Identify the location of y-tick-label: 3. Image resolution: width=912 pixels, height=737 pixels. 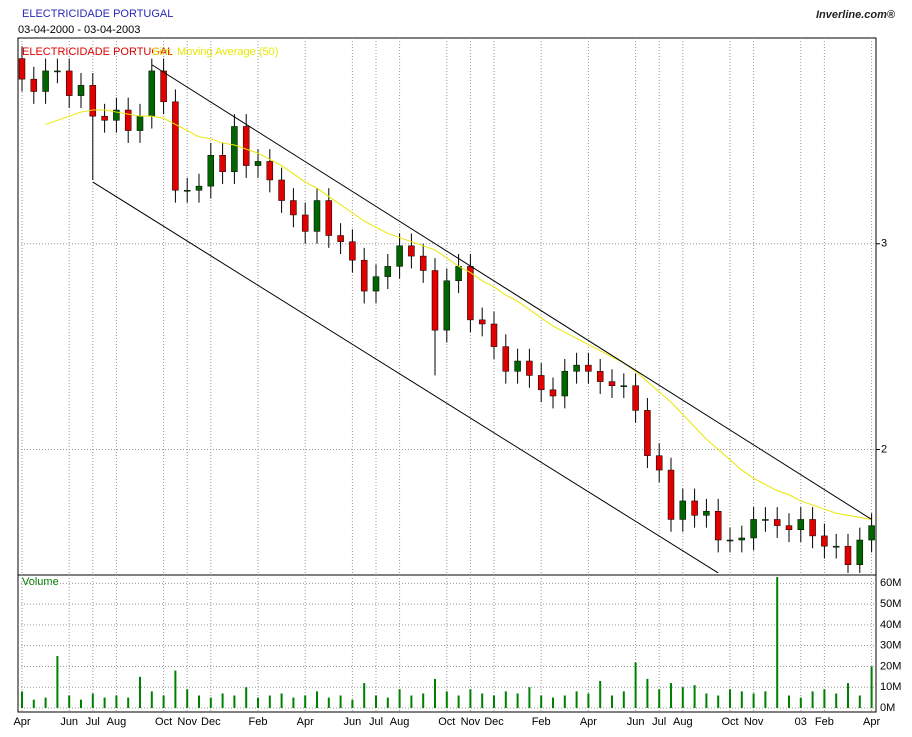
(884, 244).